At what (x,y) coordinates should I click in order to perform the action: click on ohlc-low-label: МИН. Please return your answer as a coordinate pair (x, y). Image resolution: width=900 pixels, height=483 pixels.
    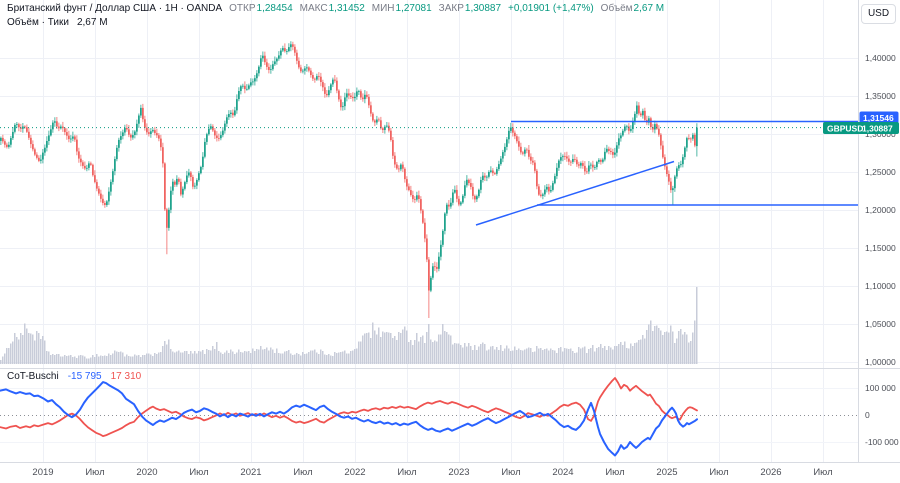
    Looking at the image, I should click on (383, 8).